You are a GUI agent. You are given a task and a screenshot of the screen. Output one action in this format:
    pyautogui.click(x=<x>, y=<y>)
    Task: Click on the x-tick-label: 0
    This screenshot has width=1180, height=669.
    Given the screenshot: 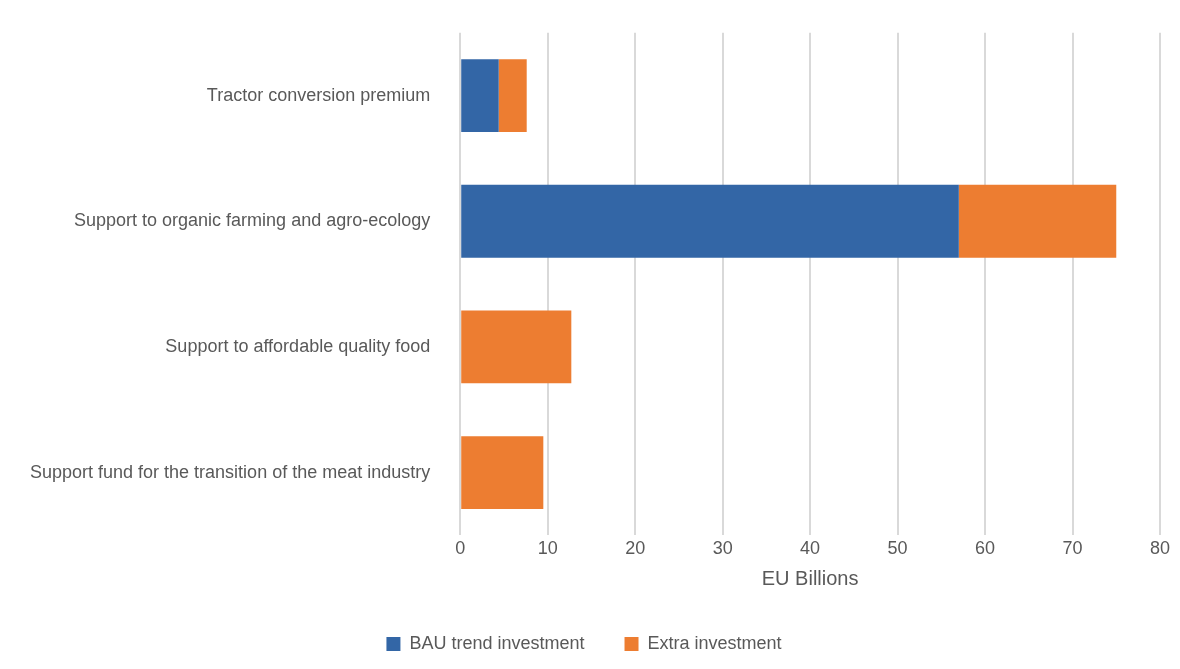 What is the action you would take?
    pyautogui.click(x=460, y=548)
    